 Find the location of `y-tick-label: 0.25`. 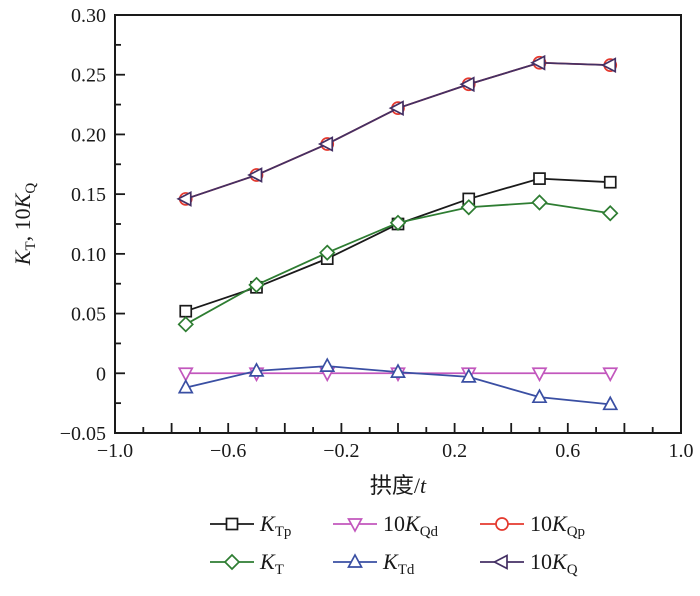

y-tick-label: 0.25 is located at coordinates (88, 76).